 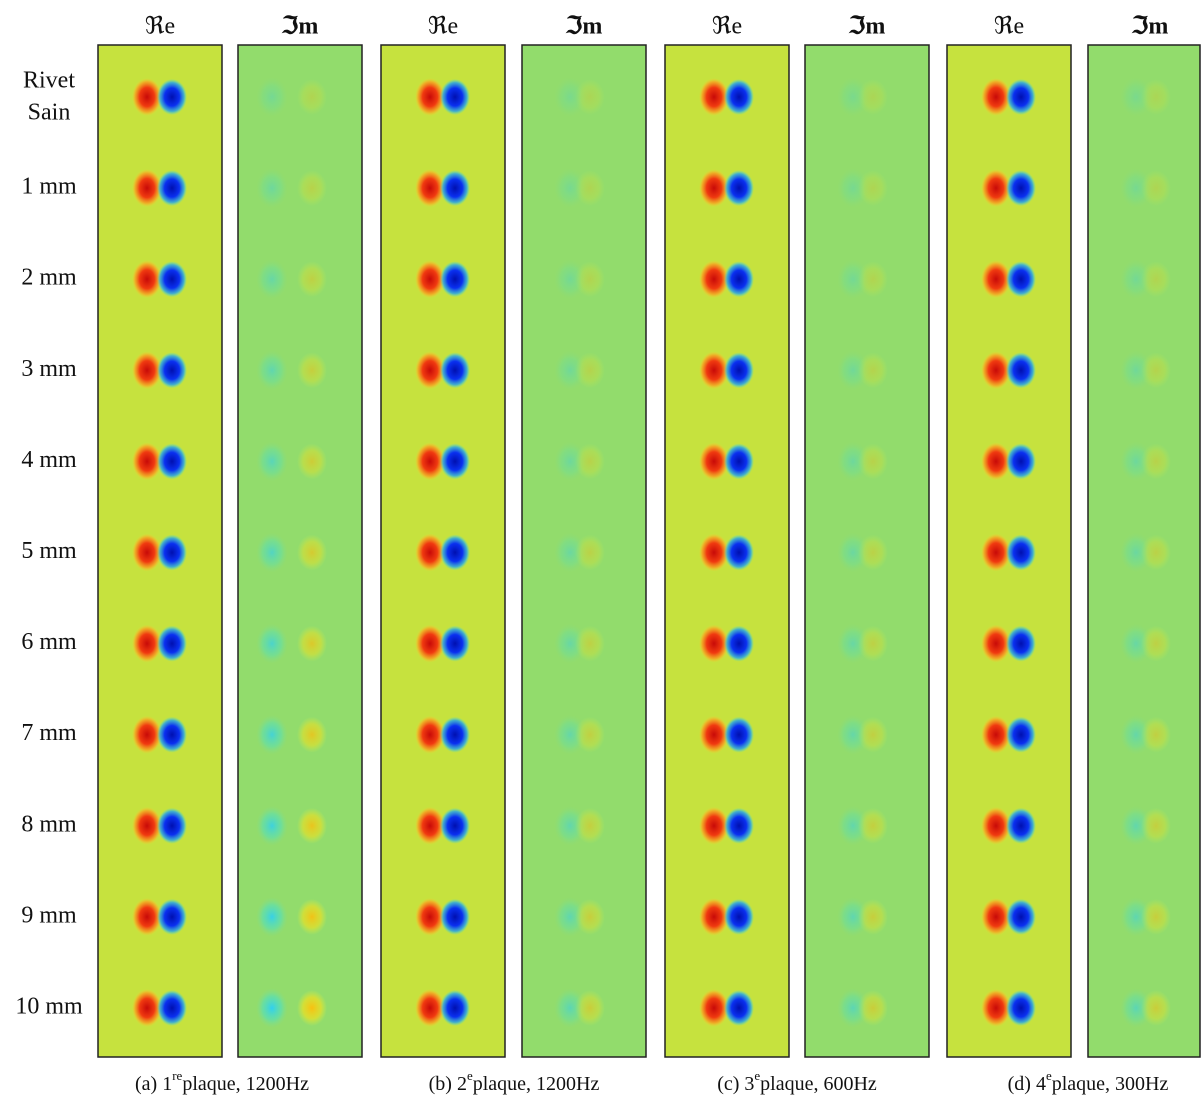 I want to click on row-label: 1 mm, so click(x=49, y=187).